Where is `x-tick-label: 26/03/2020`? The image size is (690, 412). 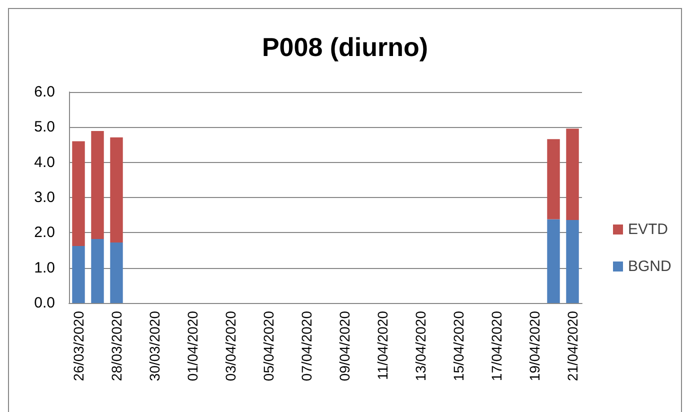 x-tick-label: 26/03/2020 is located at coordinates (78, 346).